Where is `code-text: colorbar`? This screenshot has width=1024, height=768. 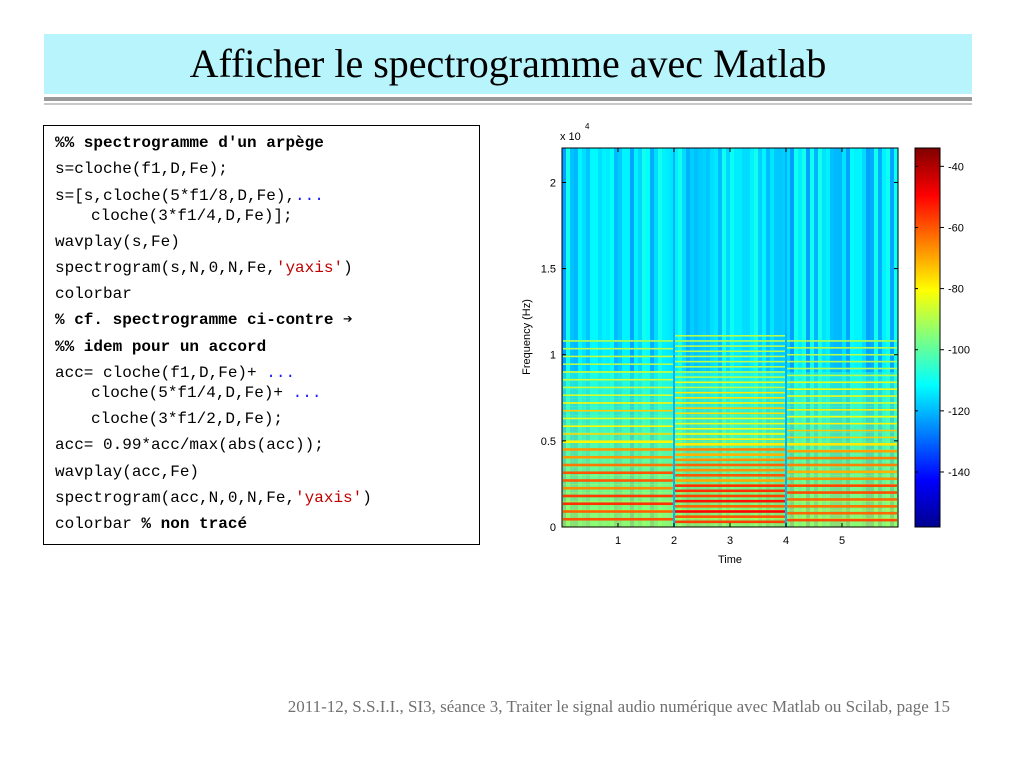 code-text: colorbar is located at coordinates (98, 524).